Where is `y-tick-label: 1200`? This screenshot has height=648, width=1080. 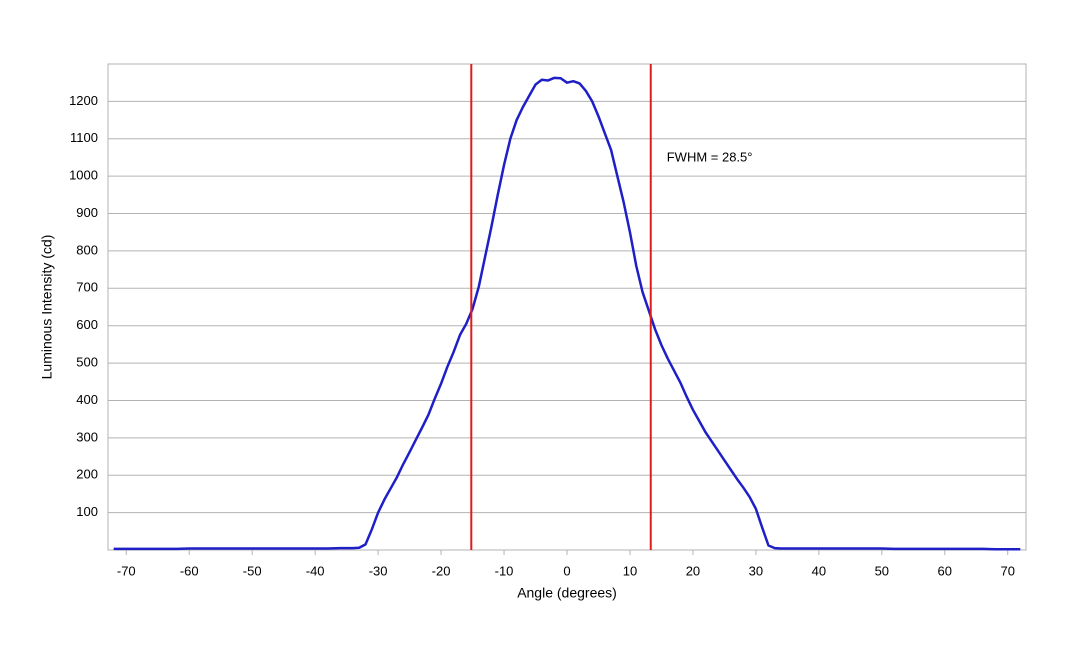
y-tick-label: 1200 is located at coordinates (83, 100).